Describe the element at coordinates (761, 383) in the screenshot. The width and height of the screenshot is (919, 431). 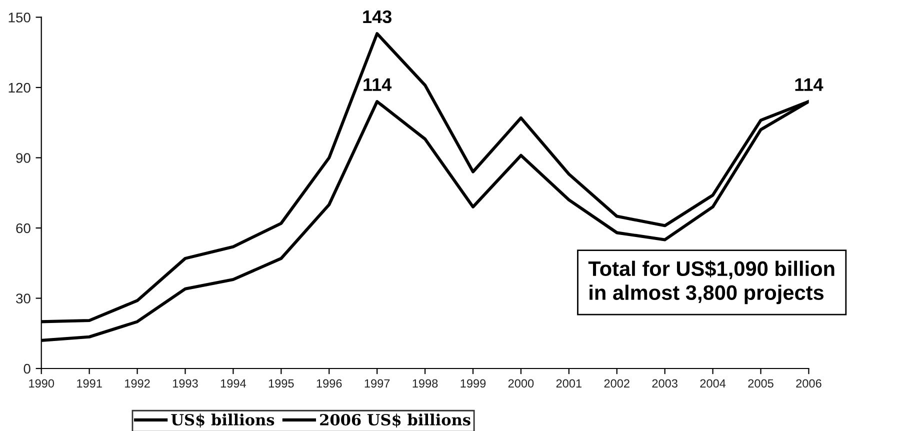
I see `x-tick-label: 2005` at that location.